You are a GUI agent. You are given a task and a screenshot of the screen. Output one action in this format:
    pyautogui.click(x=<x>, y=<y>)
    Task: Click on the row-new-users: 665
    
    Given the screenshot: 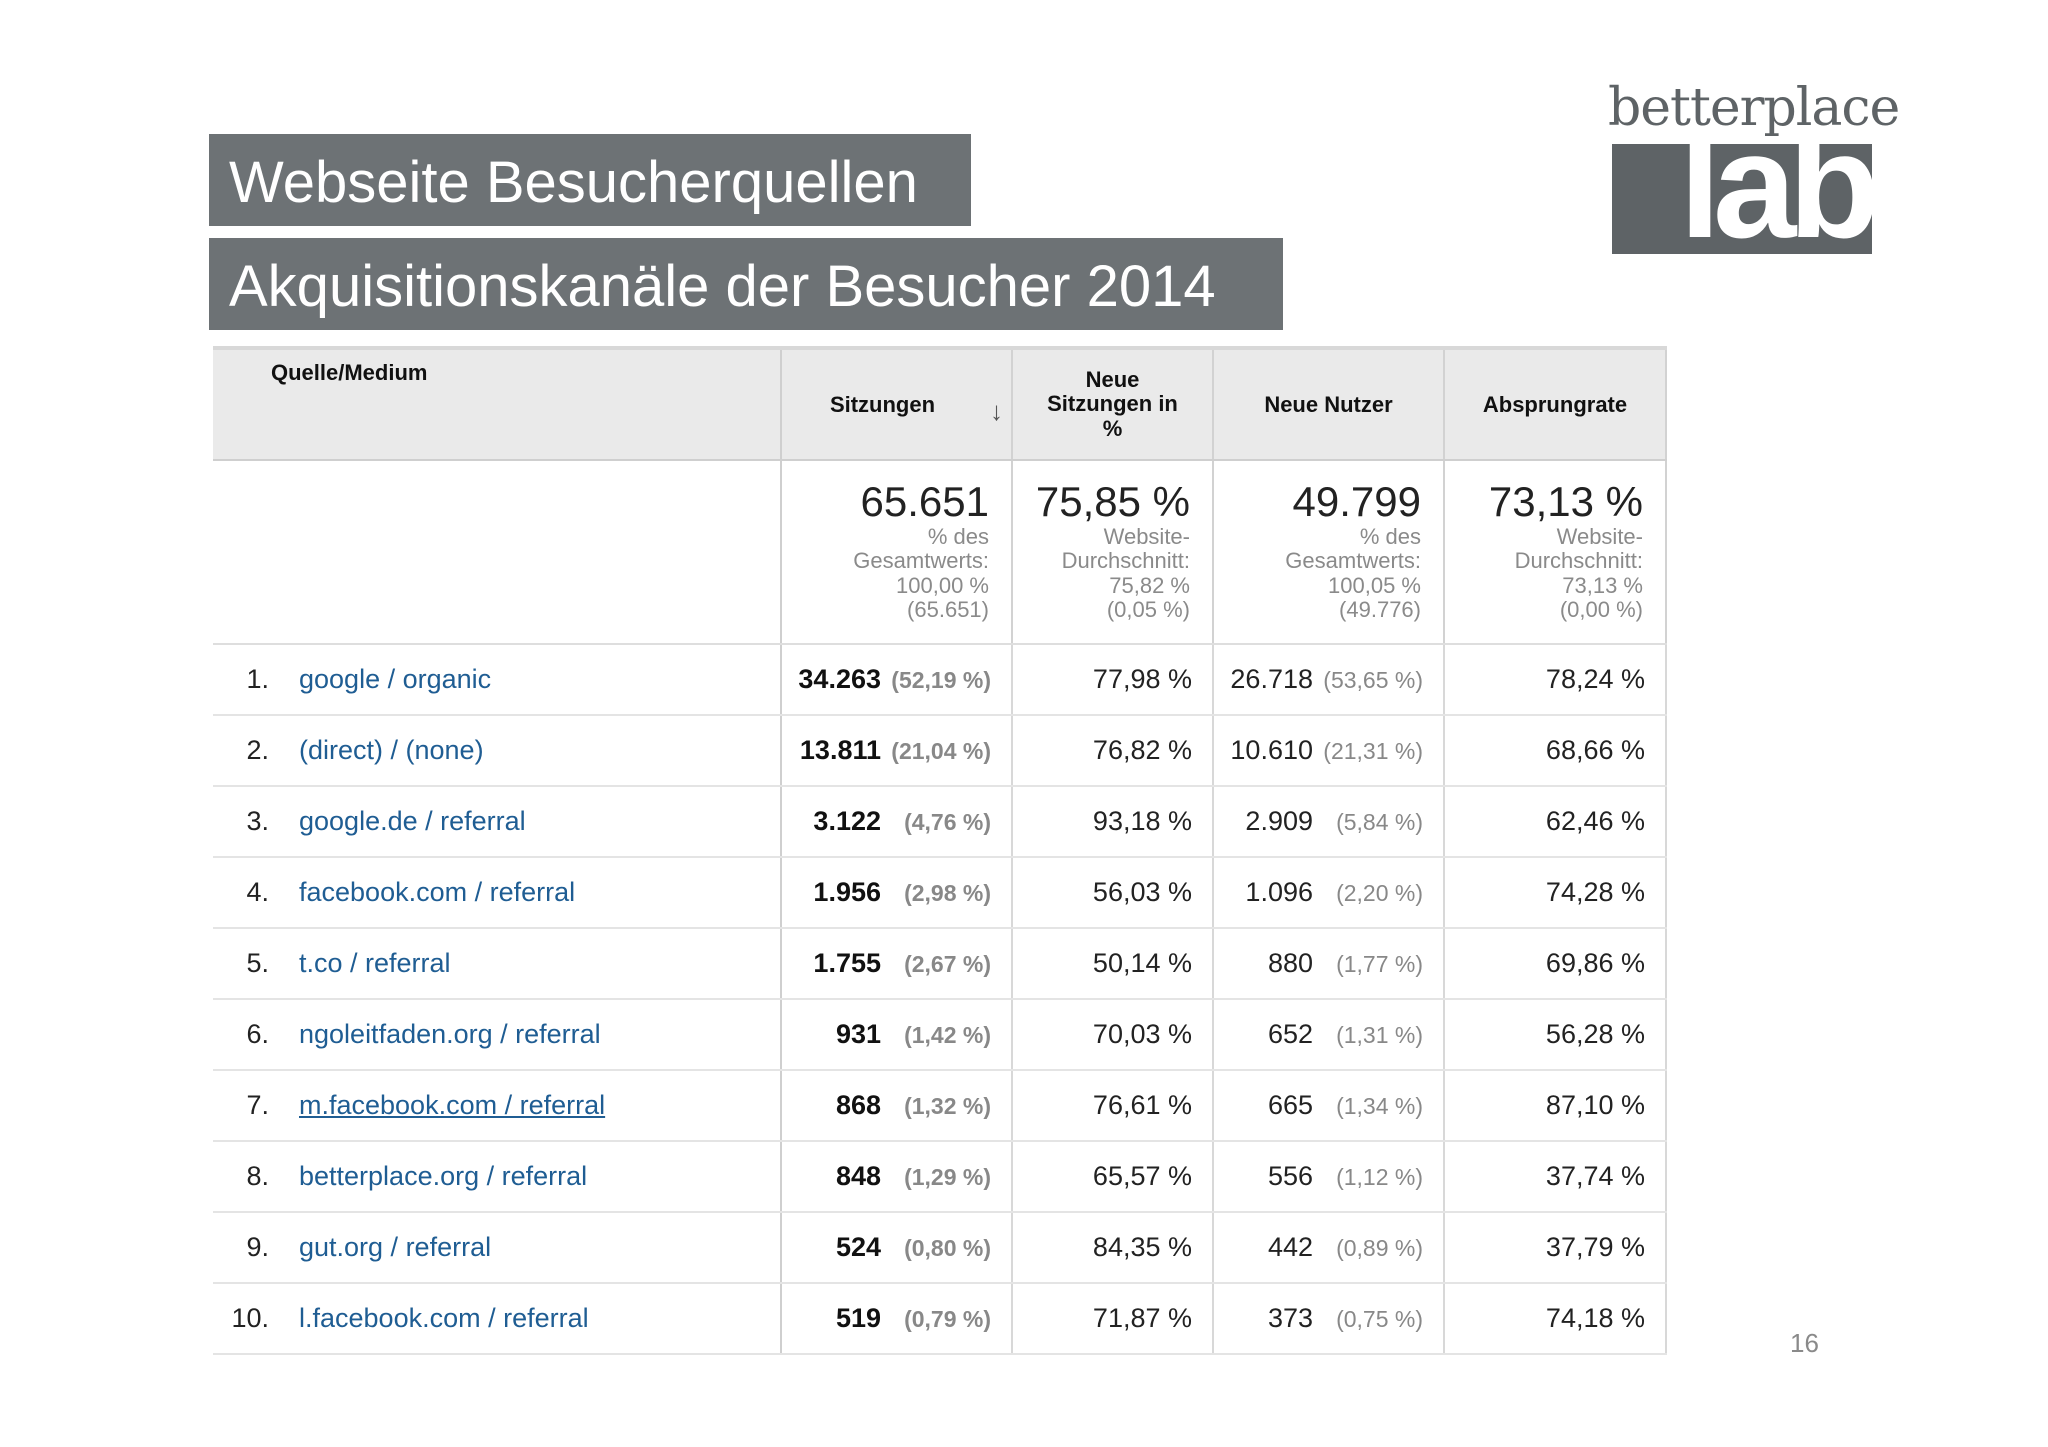 What is the action you would take?
    pyautogui.click(x=1290, y=1105)
    